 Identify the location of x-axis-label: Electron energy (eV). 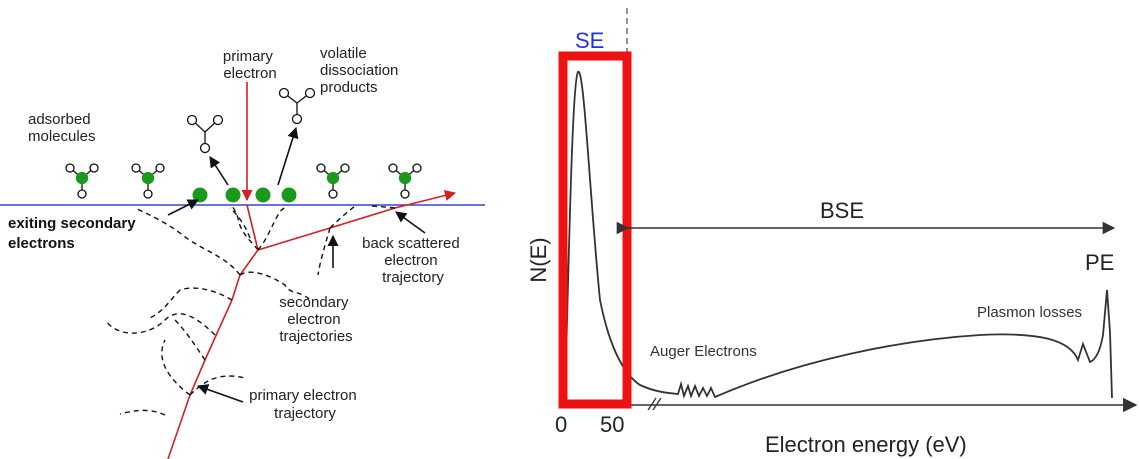
(866, 444).